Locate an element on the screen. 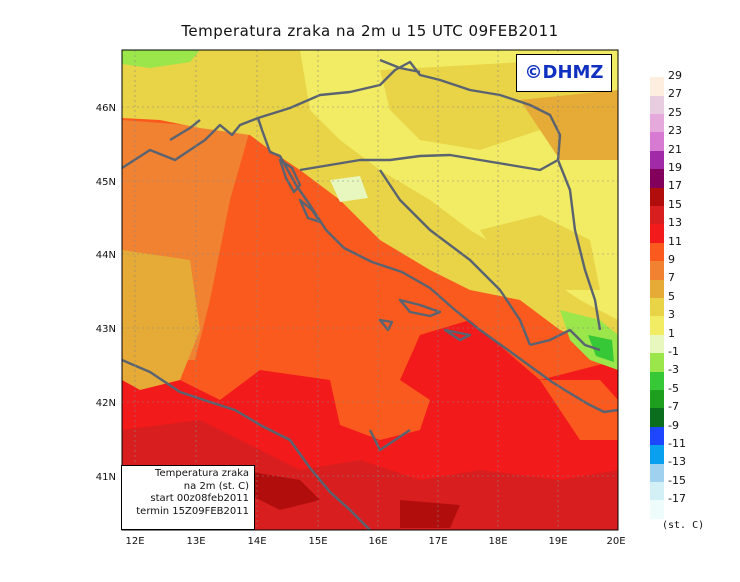  x-tick-label: 19E is located at coordinates (557, 541).